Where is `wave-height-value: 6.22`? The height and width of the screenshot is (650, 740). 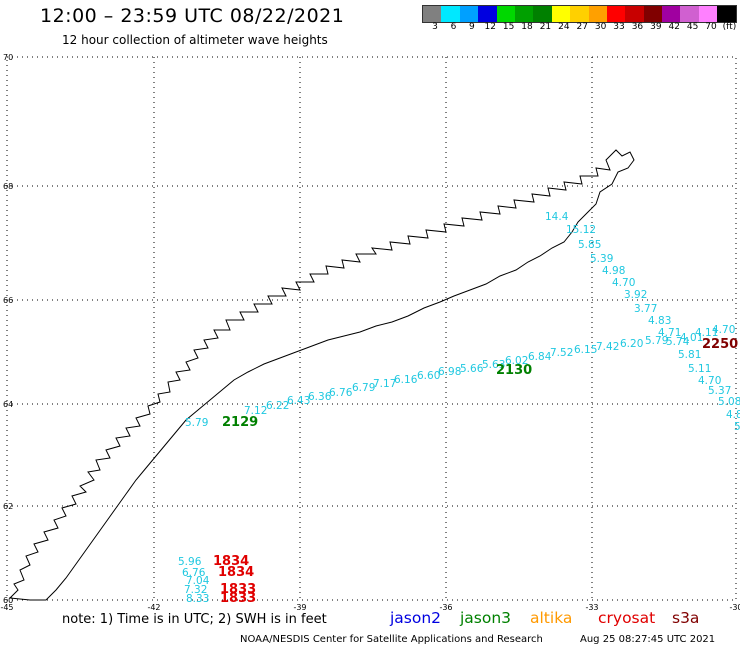 wave-height-value: 6.22 is located at coordinates (277, 406).